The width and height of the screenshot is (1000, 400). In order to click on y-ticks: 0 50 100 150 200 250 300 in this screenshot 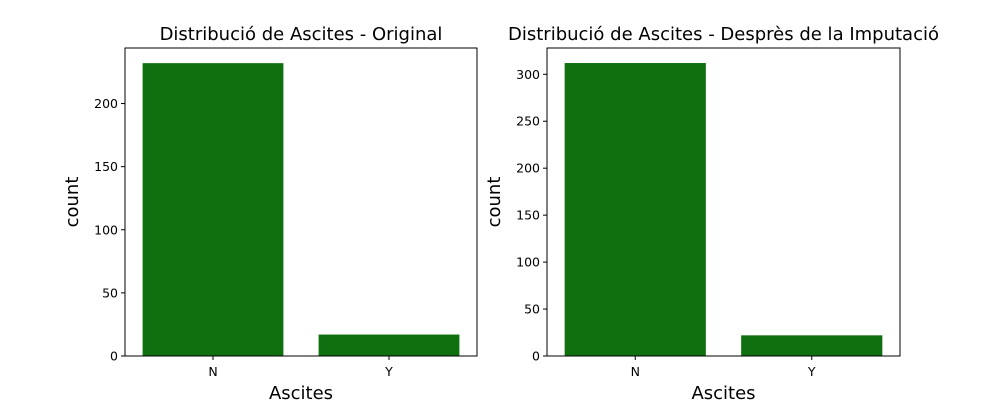, I will do `click(531, 215)`.